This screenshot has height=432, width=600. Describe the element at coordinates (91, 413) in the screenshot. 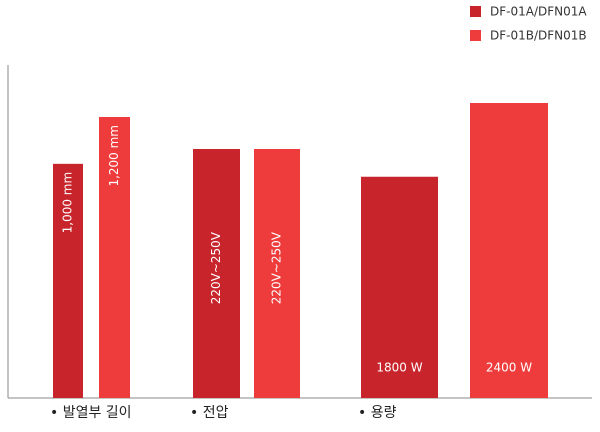

I see `category-label: • 발열부 길이` at that location.